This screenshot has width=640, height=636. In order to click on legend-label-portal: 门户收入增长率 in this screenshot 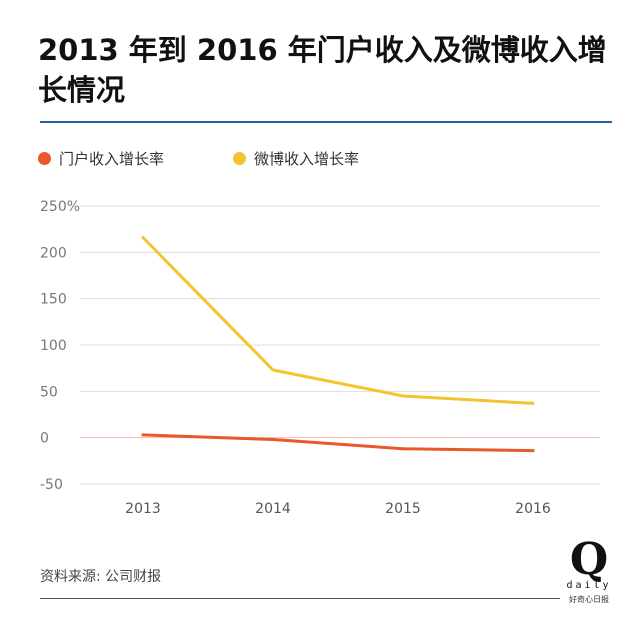, I will do `click(112, 159)`.